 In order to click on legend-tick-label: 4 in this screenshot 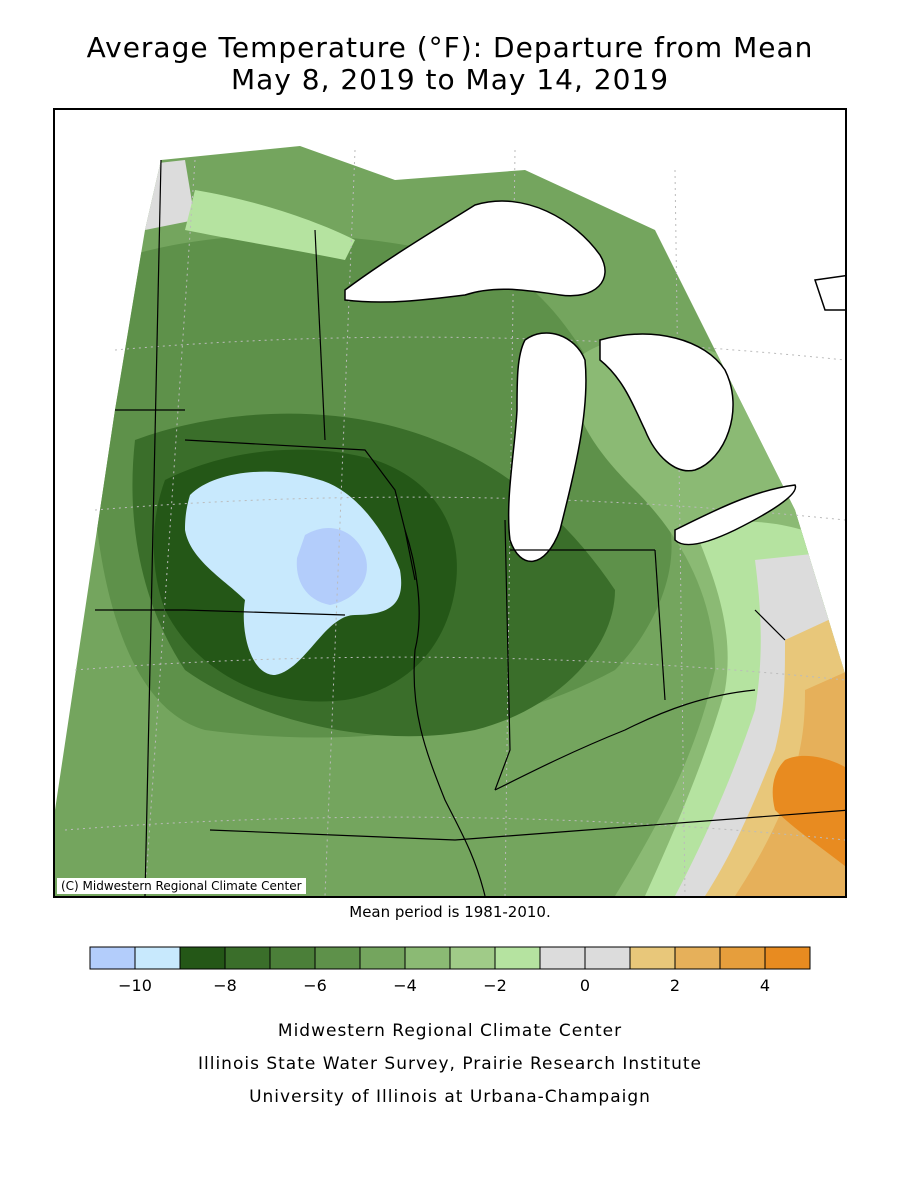, I will do `click(765, 985)`.